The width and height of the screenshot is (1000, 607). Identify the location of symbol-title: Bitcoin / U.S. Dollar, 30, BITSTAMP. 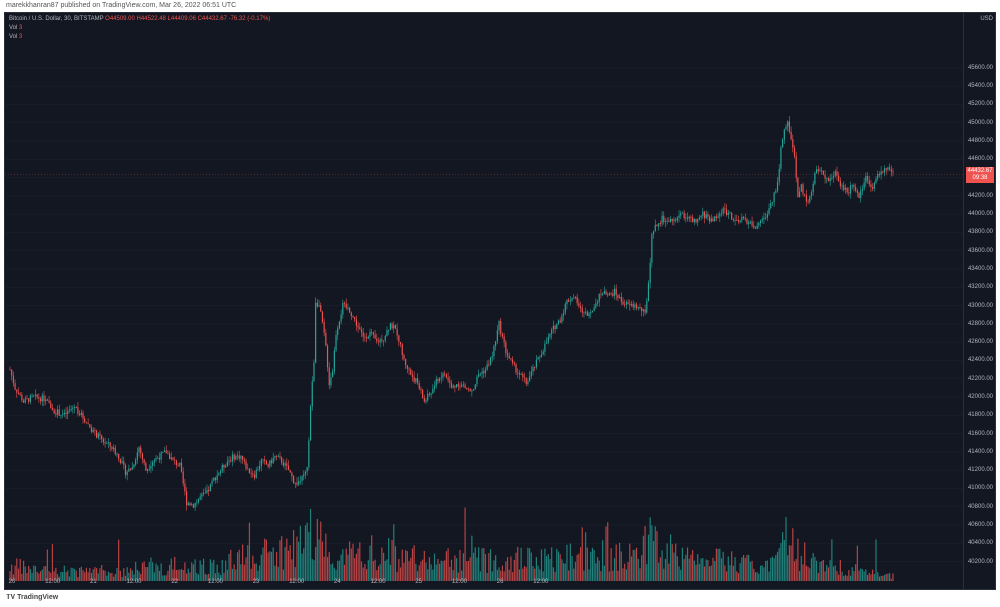
(56, 19).